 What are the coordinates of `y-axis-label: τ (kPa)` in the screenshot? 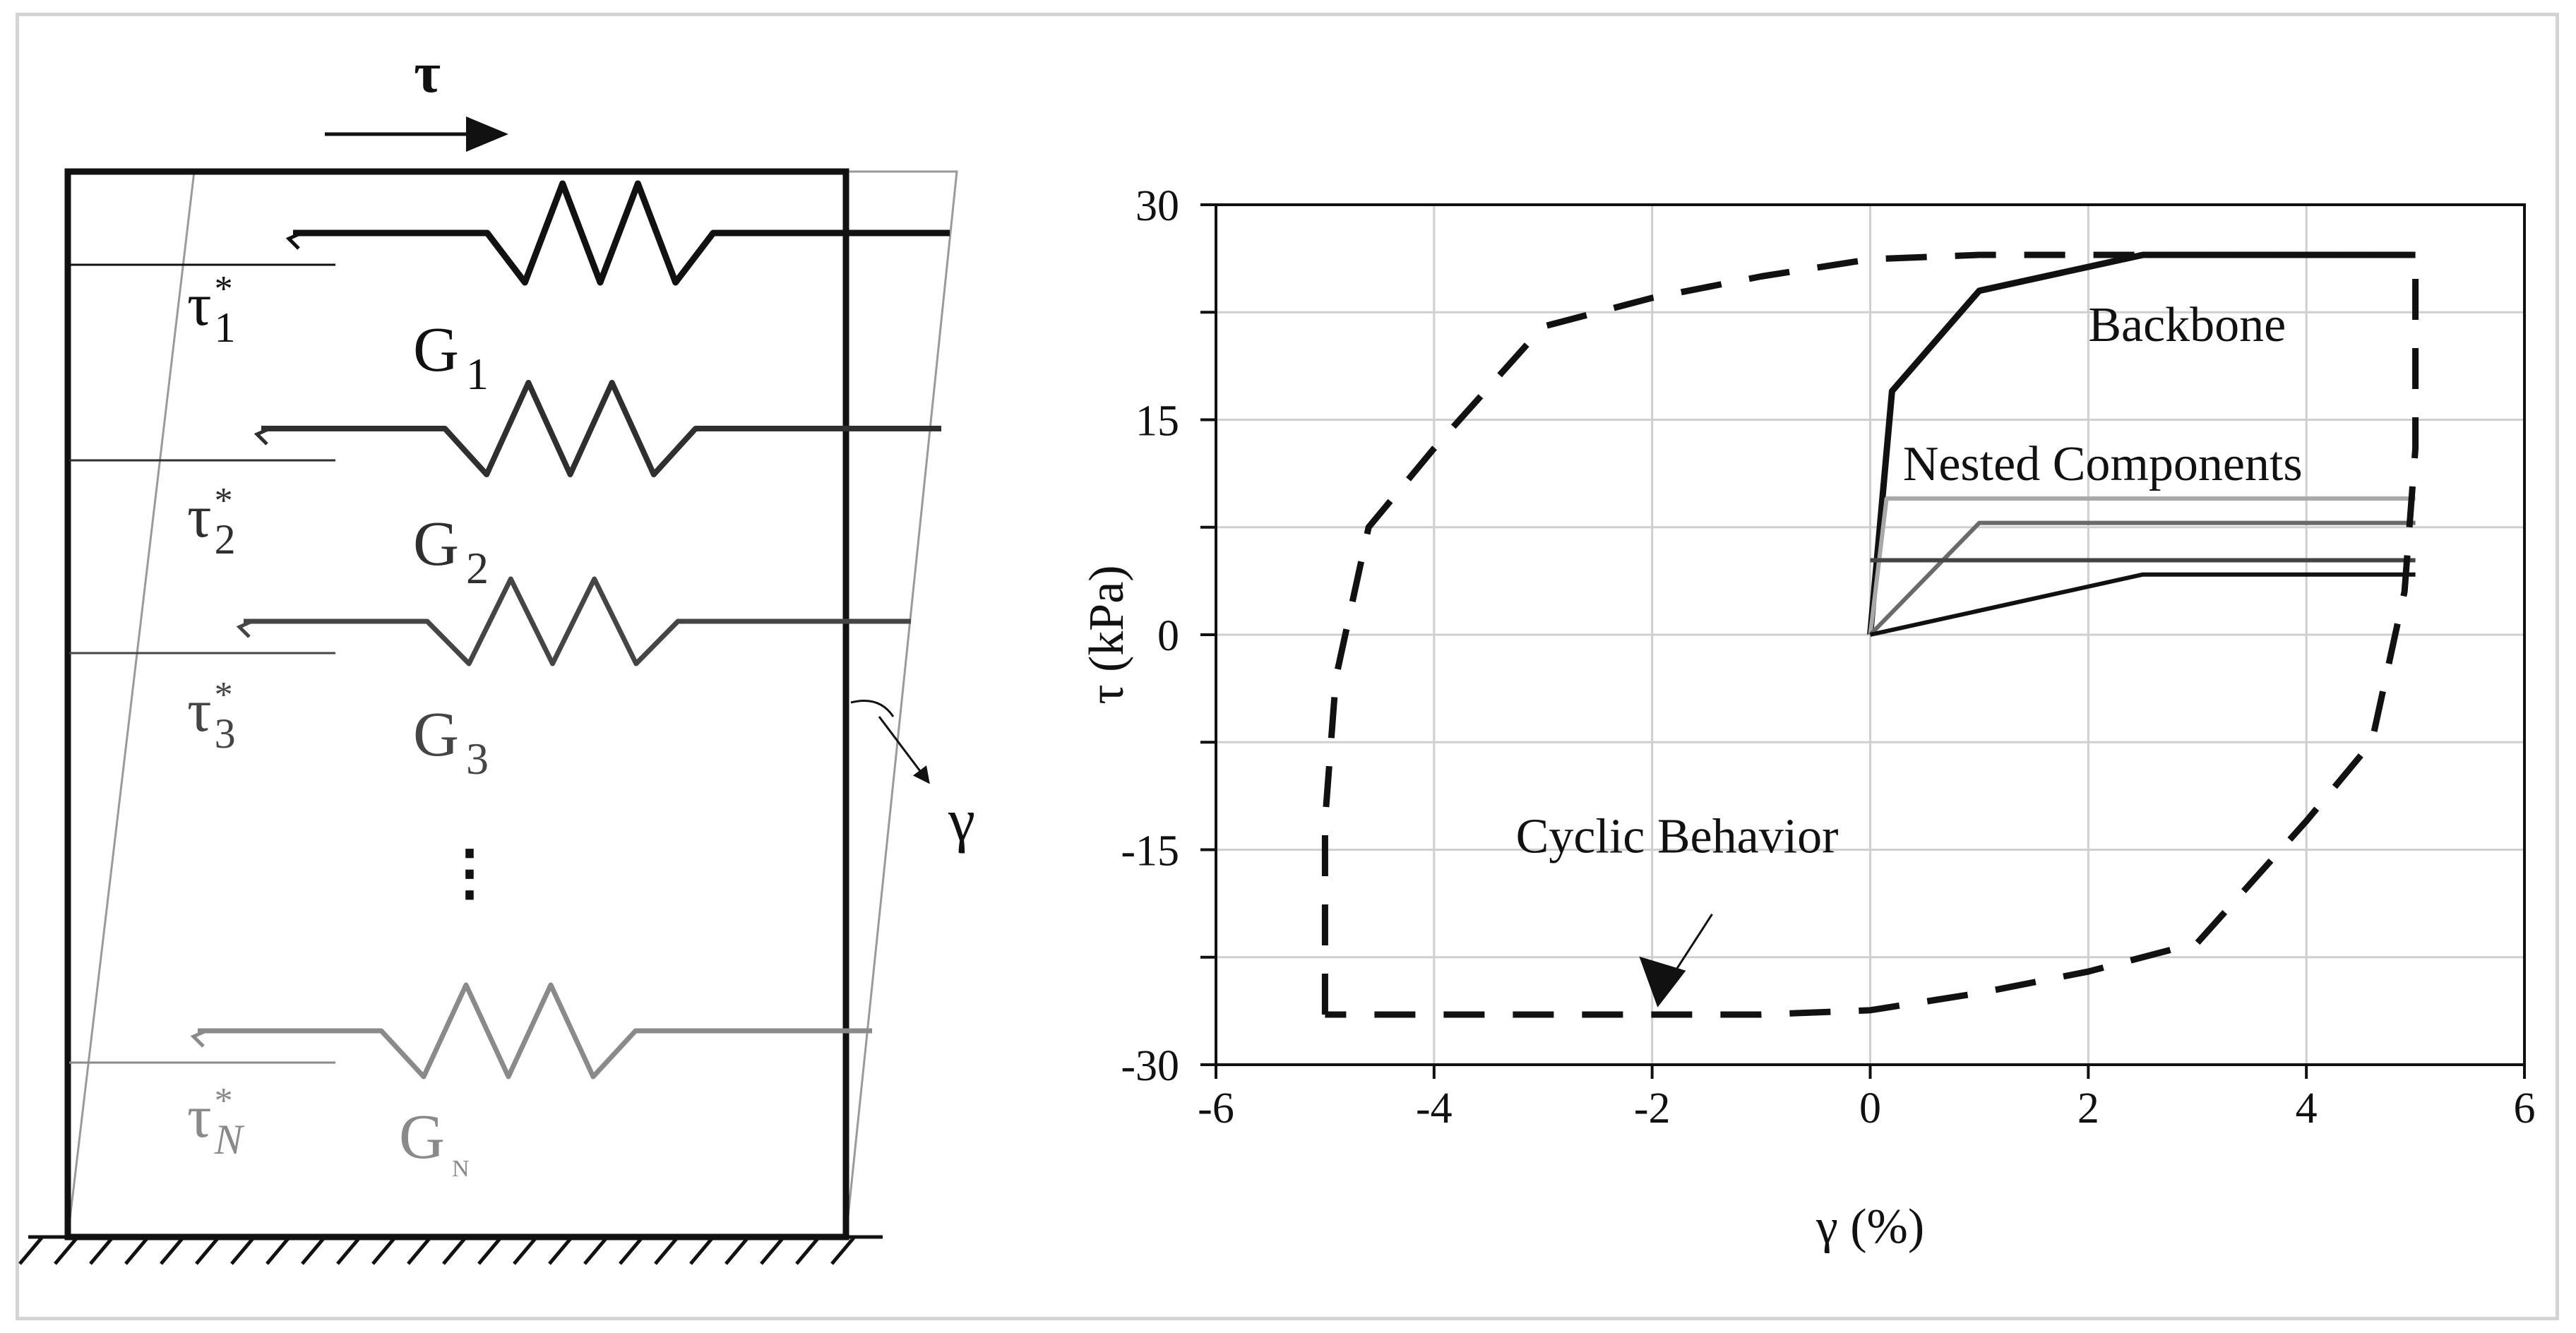 It's located at (1107, 634).